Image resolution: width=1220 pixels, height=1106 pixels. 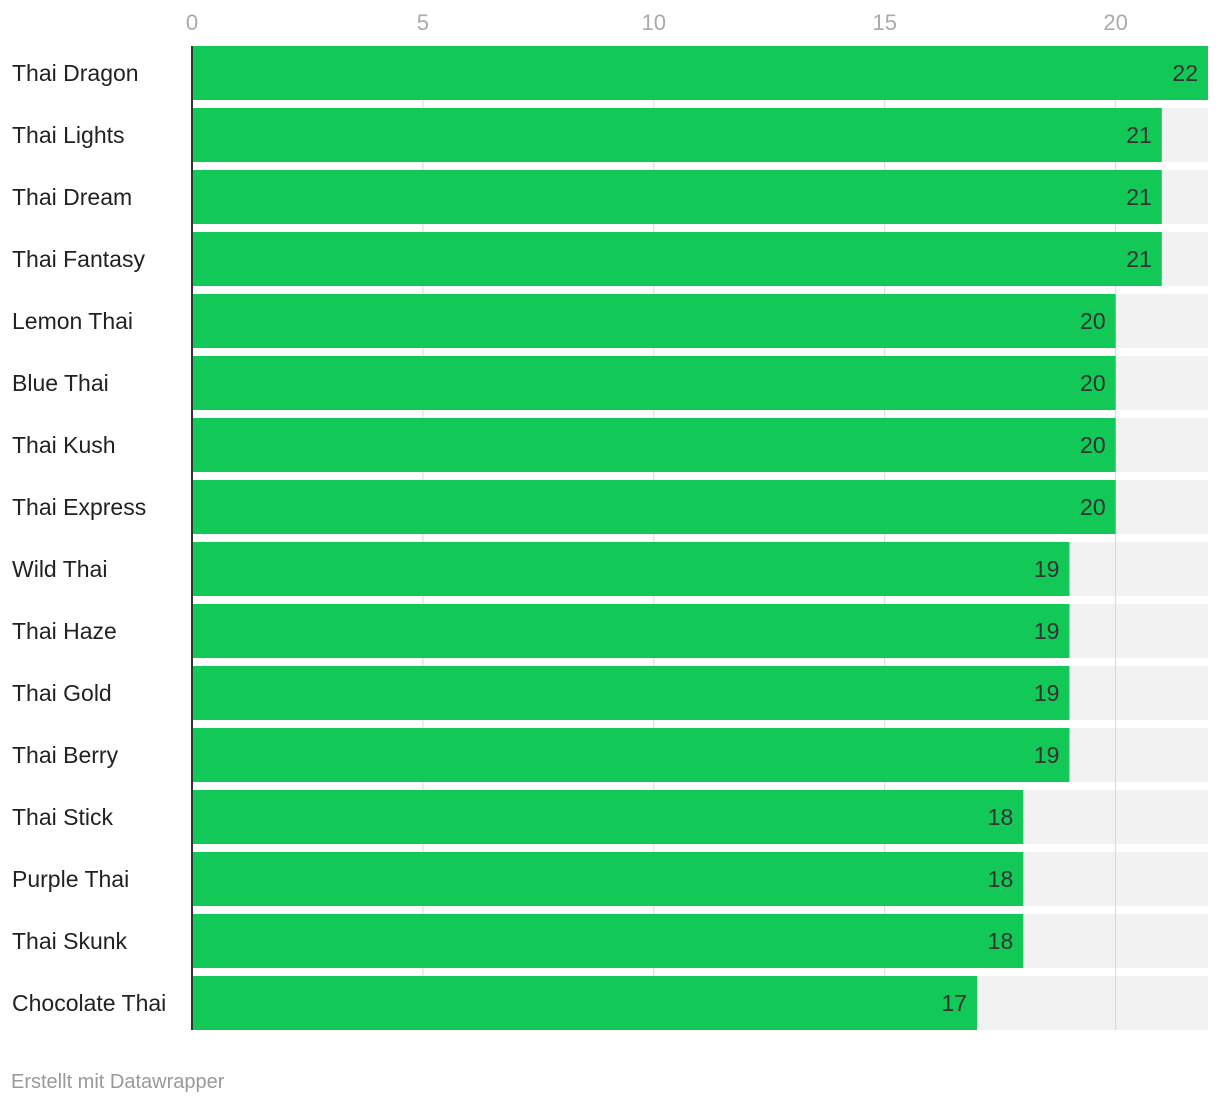 What do you see at coordinates (62, 817) in the screenshot?
I see `category-label: Thai Stick` at bounding box center [62, 817].